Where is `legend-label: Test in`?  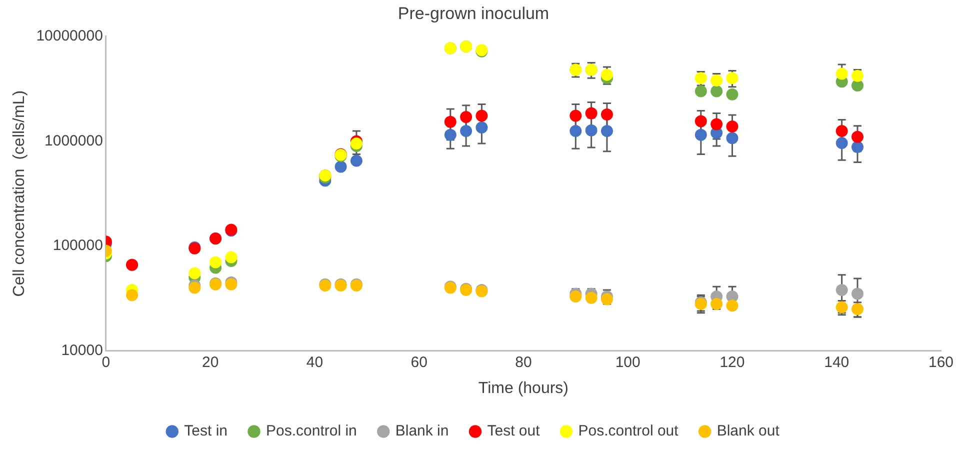
legend-label: Test in is located at coordinates (206, 431).